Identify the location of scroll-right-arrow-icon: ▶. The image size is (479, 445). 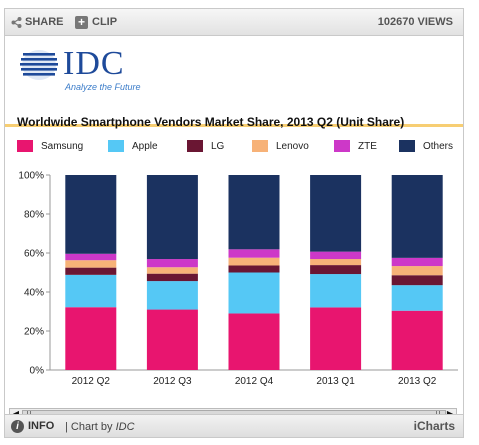
(450, 414).